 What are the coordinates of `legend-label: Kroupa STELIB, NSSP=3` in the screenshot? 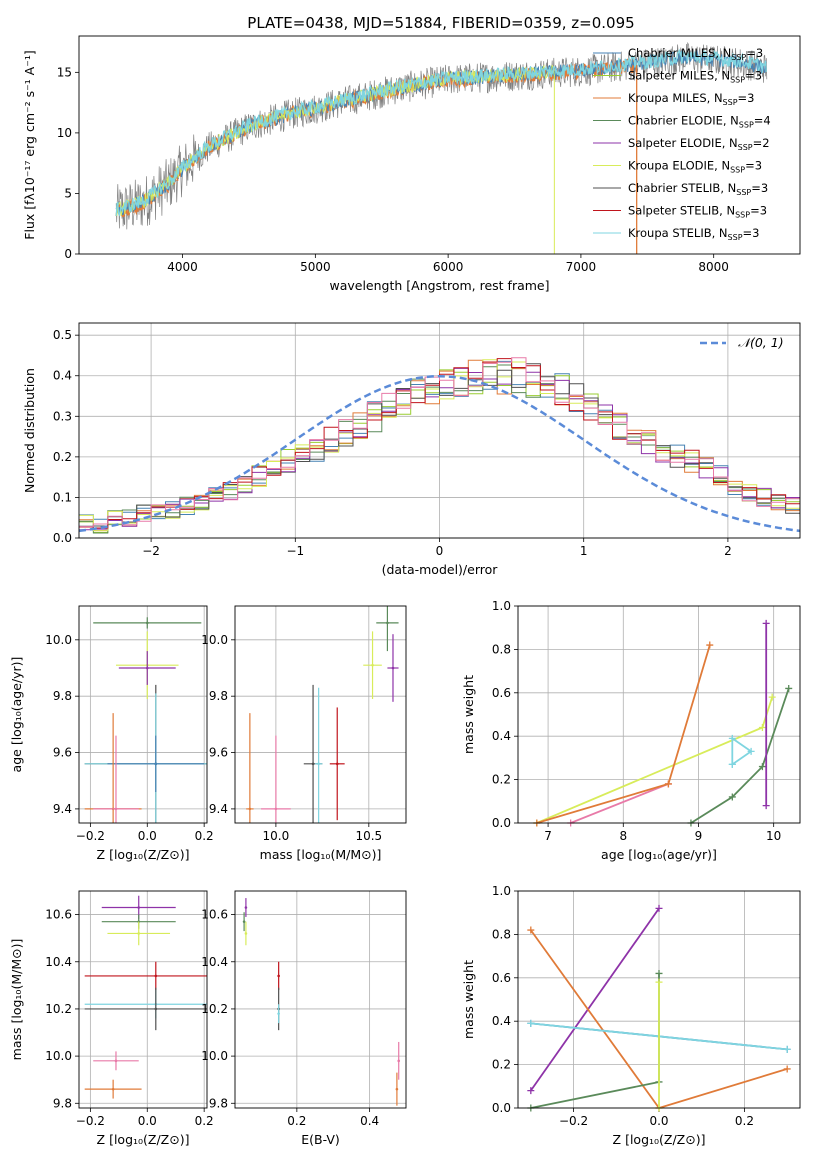 It's located at (693, 234).